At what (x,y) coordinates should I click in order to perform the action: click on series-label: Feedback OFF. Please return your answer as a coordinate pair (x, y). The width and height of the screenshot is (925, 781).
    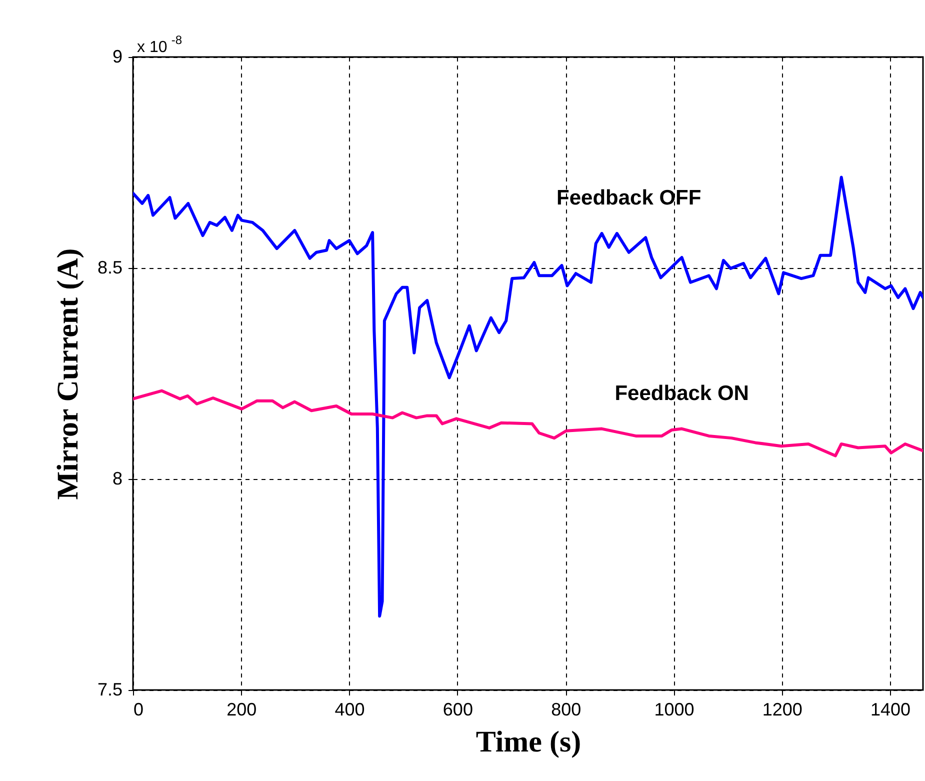
    Looking at the image, I should click on (629, 198).